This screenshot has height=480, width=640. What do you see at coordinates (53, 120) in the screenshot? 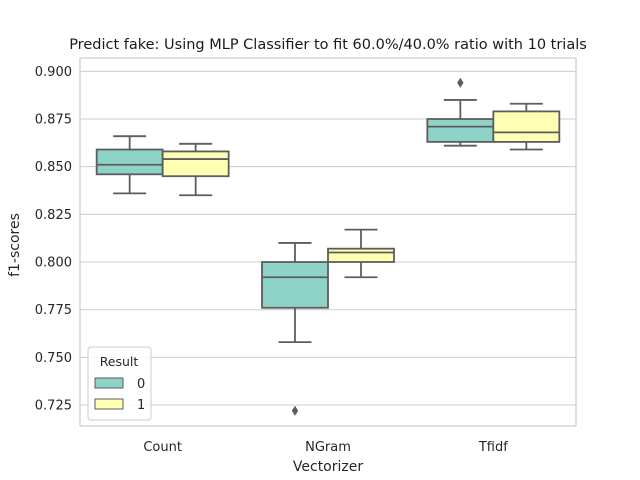
I see `y-tick-label: 0.875` at bounding box center [53, 120].